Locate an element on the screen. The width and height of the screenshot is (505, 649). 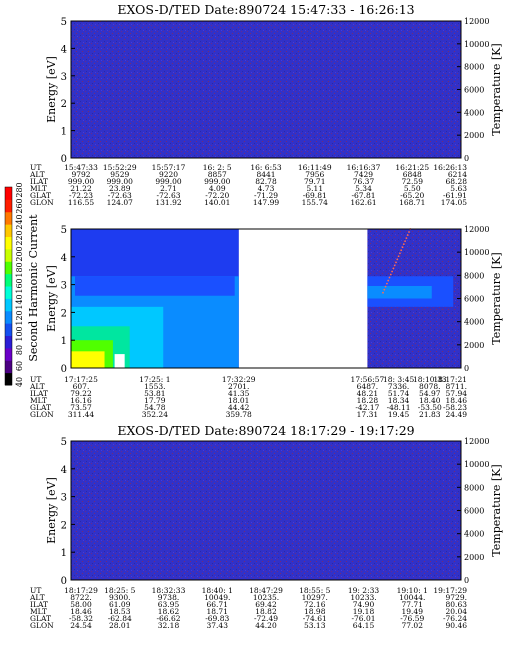
orbit-cell: 607. is located at coordinates (81, 386).